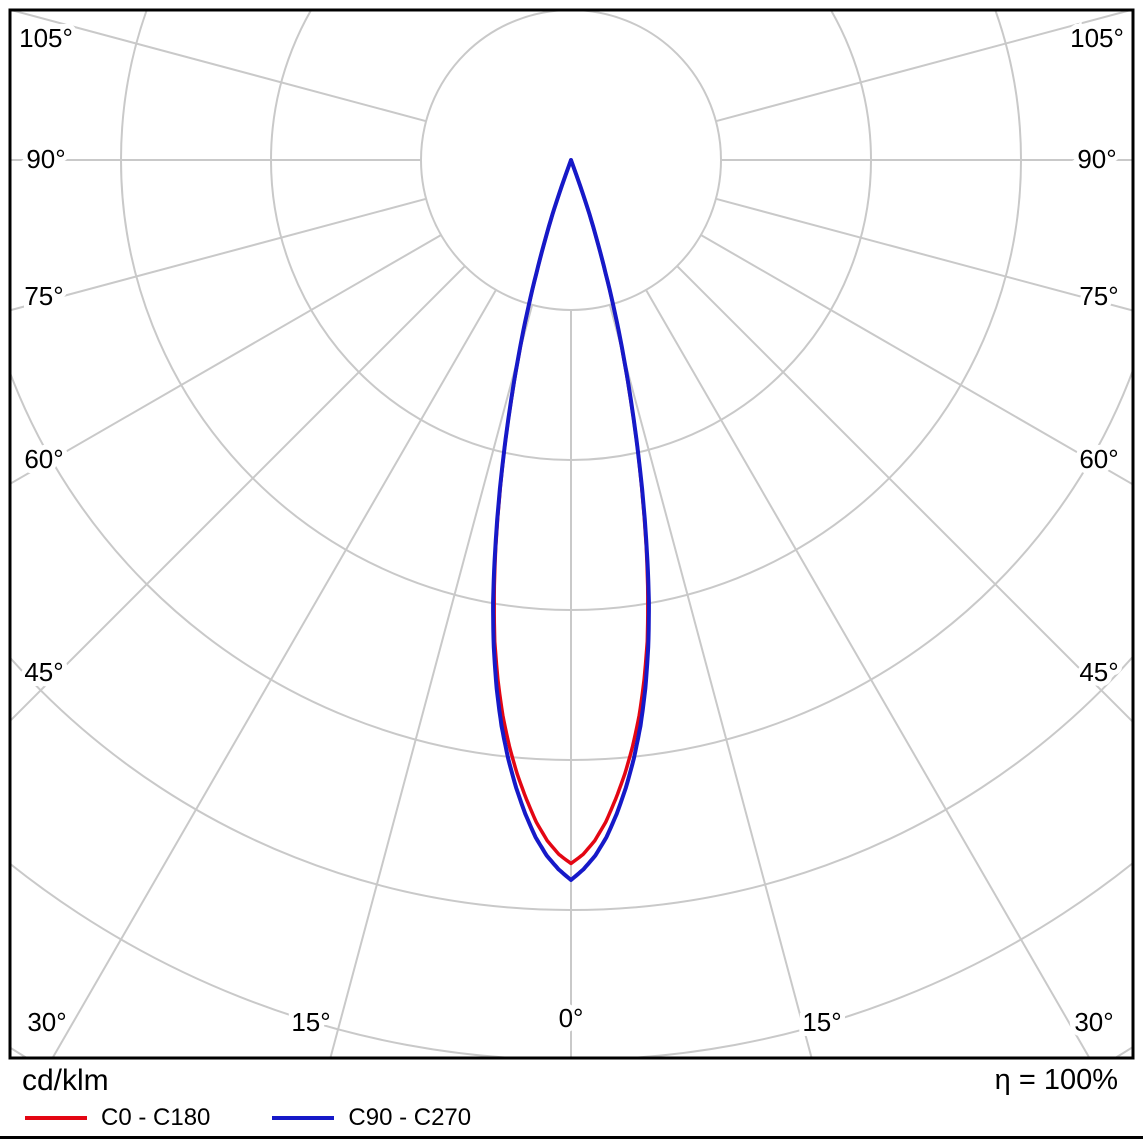 This screenshot has width=1143, height=1143. I want to click on efficiency-label: η = 100%, so click(1056, 1080).